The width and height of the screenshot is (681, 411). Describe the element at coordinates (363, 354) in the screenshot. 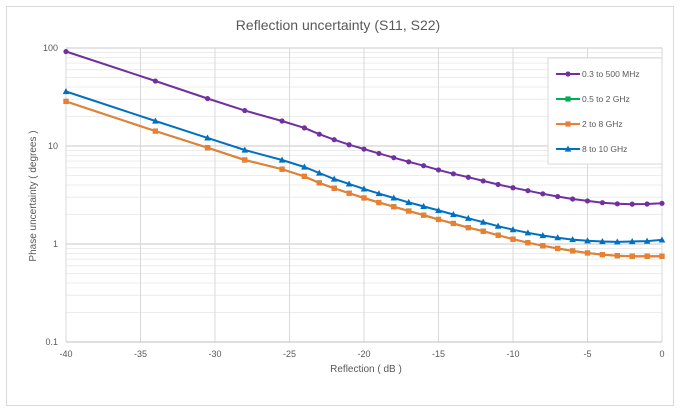

I see `x-tick-label: -20` at that location.